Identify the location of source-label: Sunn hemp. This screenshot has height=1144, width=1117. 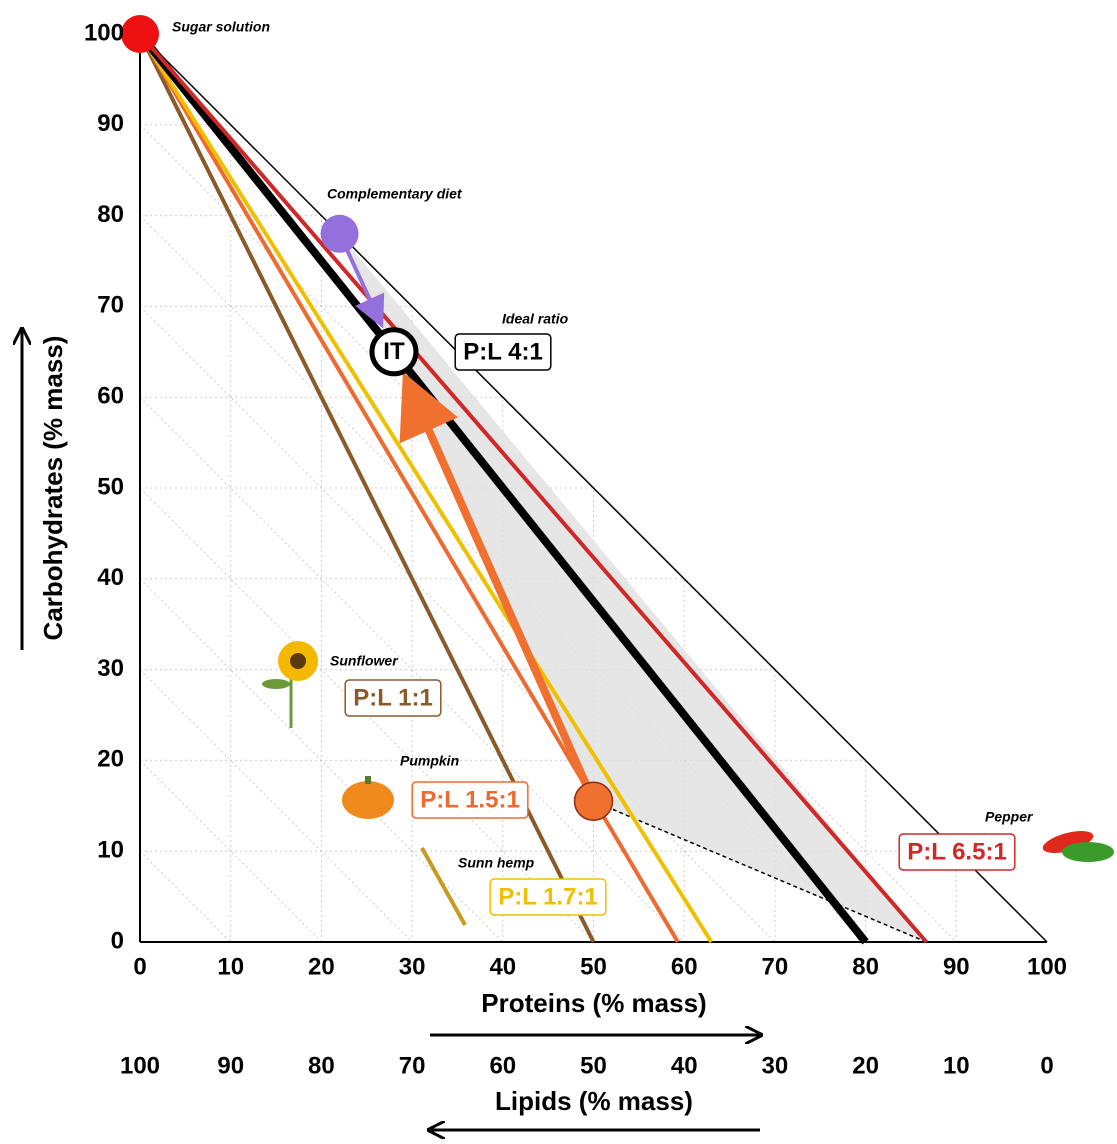
(496, 863).